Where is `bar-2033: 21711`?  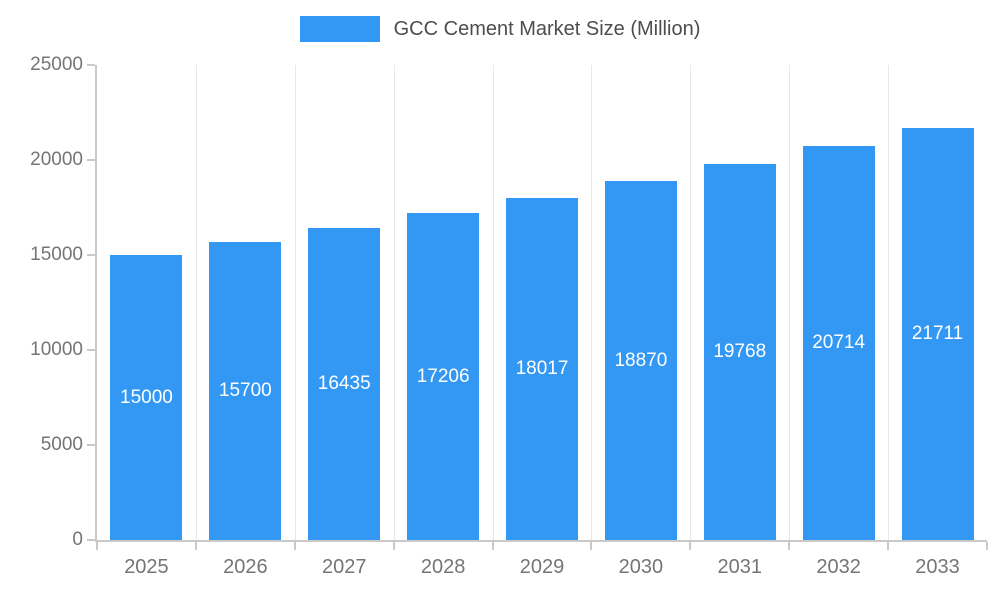 bar-2033: 21711 is located at coordinates (937, 333).